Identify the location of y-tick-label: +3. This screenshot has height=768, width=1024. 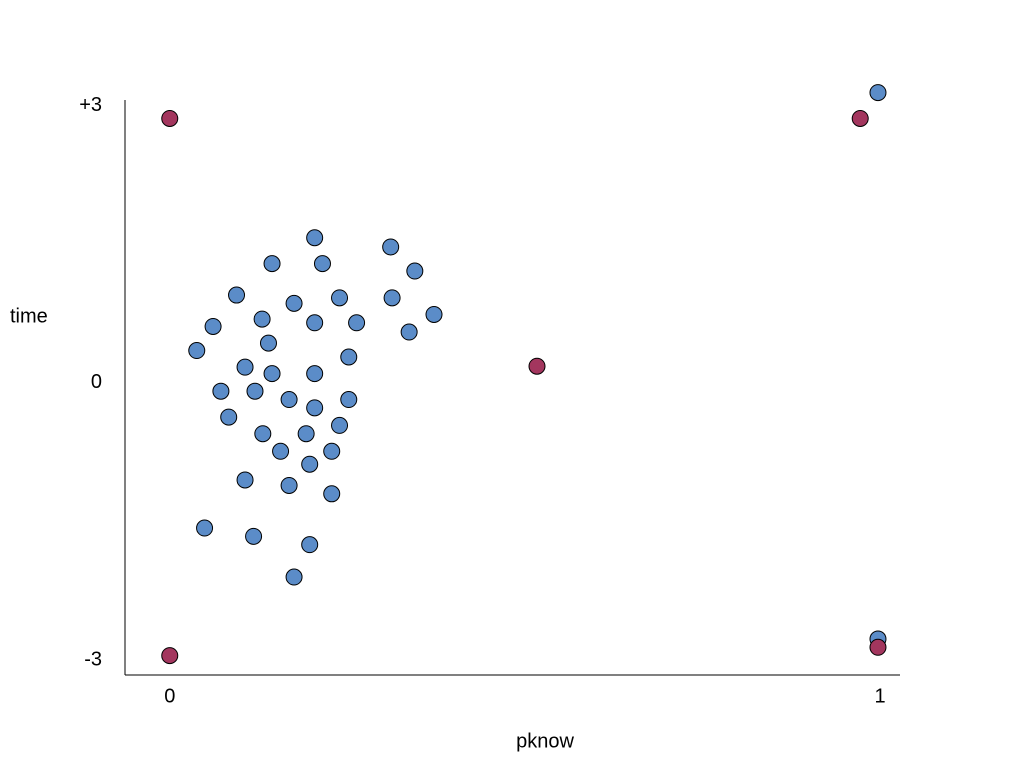
(90, 105).